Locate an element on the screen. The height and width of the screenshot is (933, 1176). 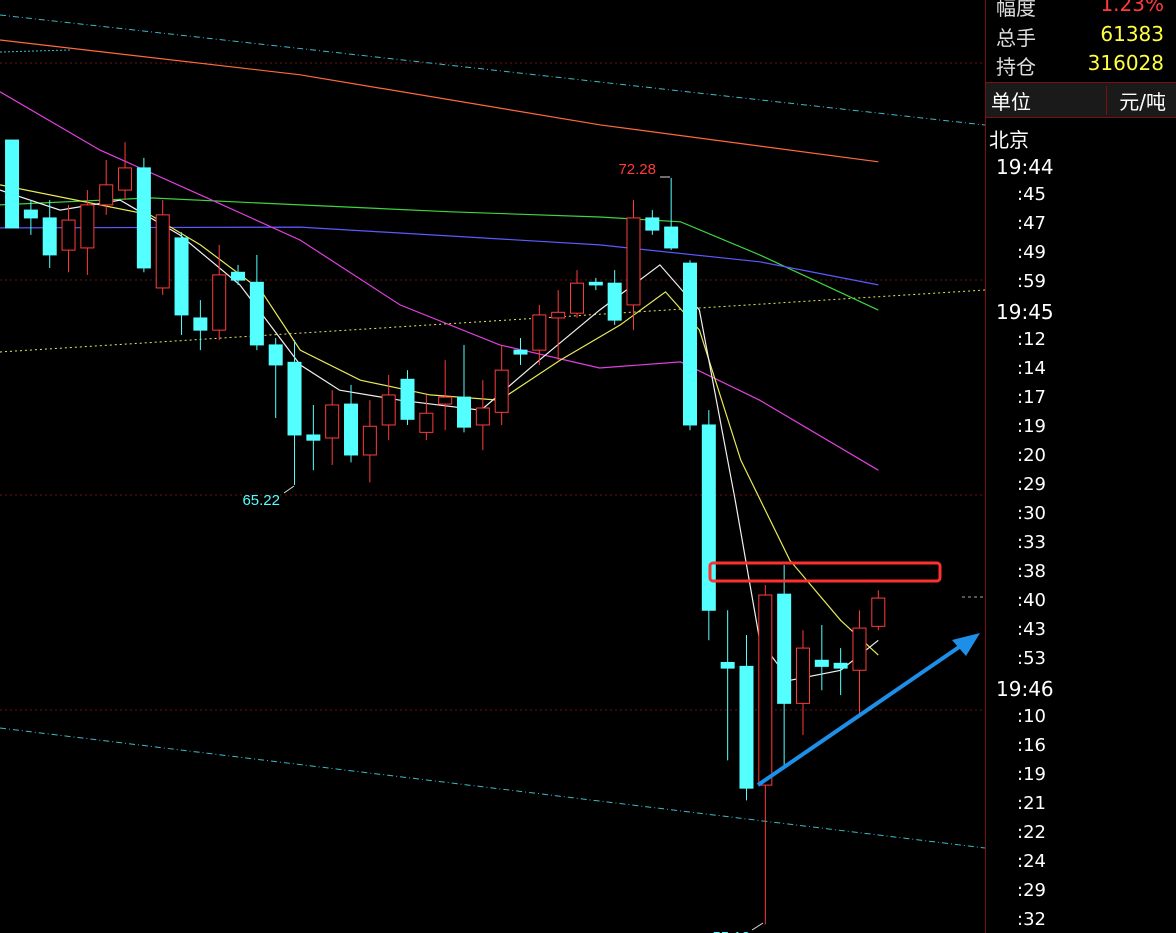
low-label: 65.22 is located at coordinates (261, 500).